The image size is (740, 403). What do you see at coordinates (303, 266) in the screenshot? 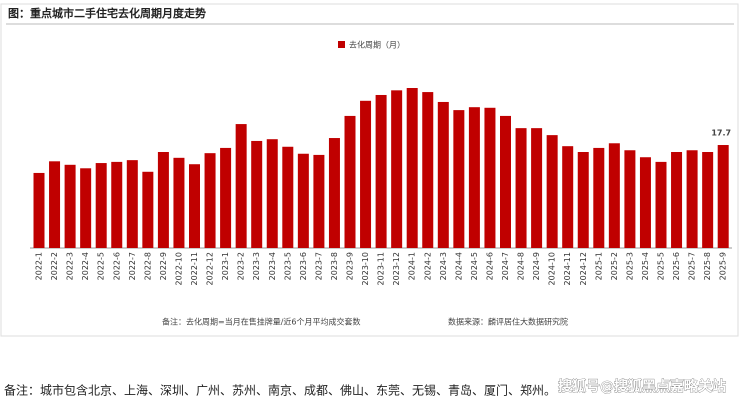
I see `x-tick-label: 2023-6` at bounding box center [303, 266].